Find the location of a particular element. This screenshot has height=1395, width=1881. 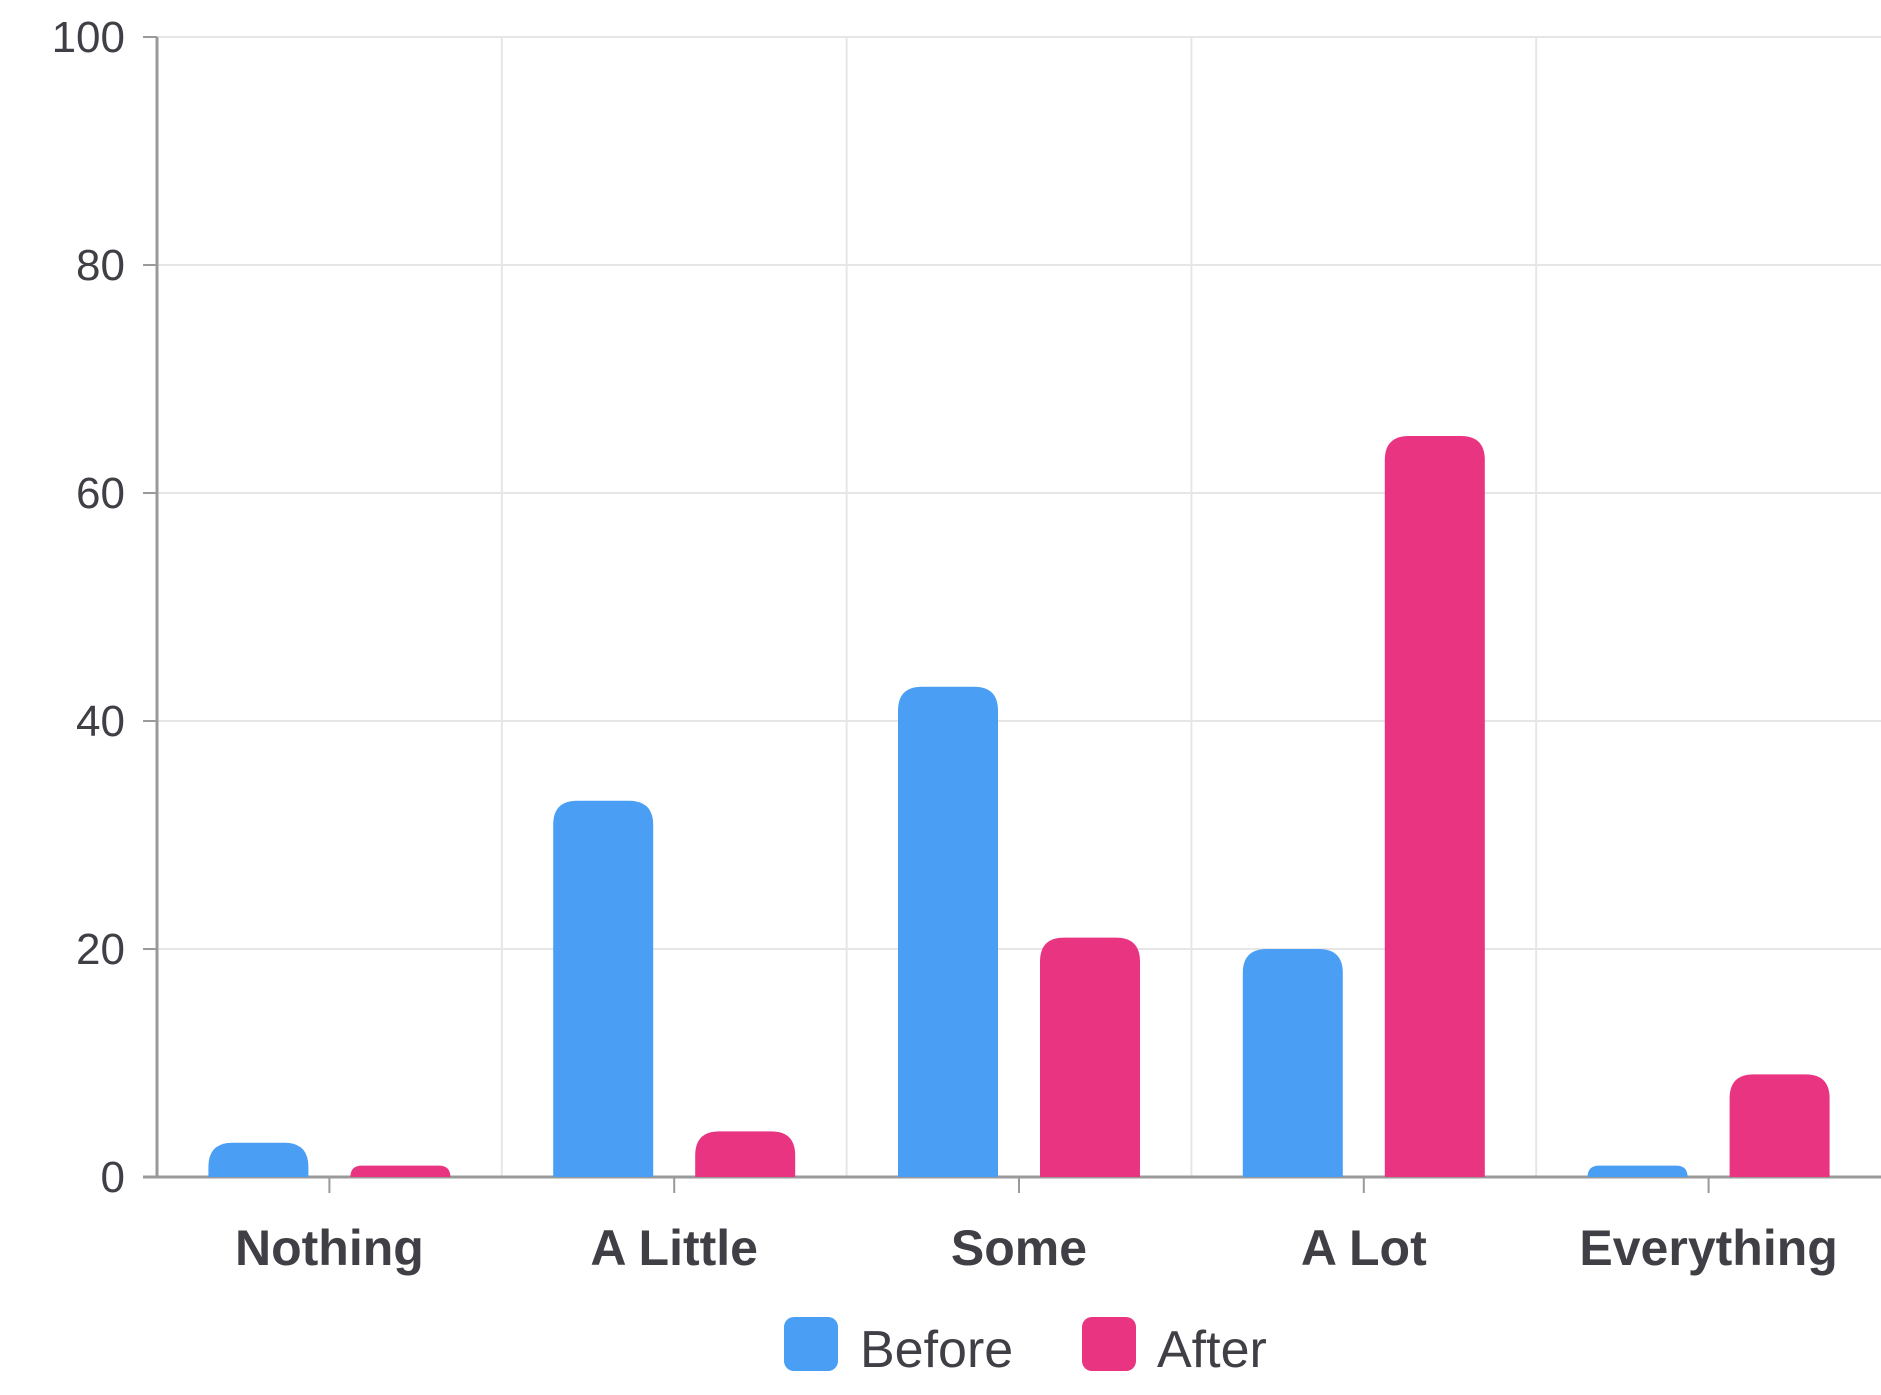

bar-before-everything is located at coordinates (1637, 1171).